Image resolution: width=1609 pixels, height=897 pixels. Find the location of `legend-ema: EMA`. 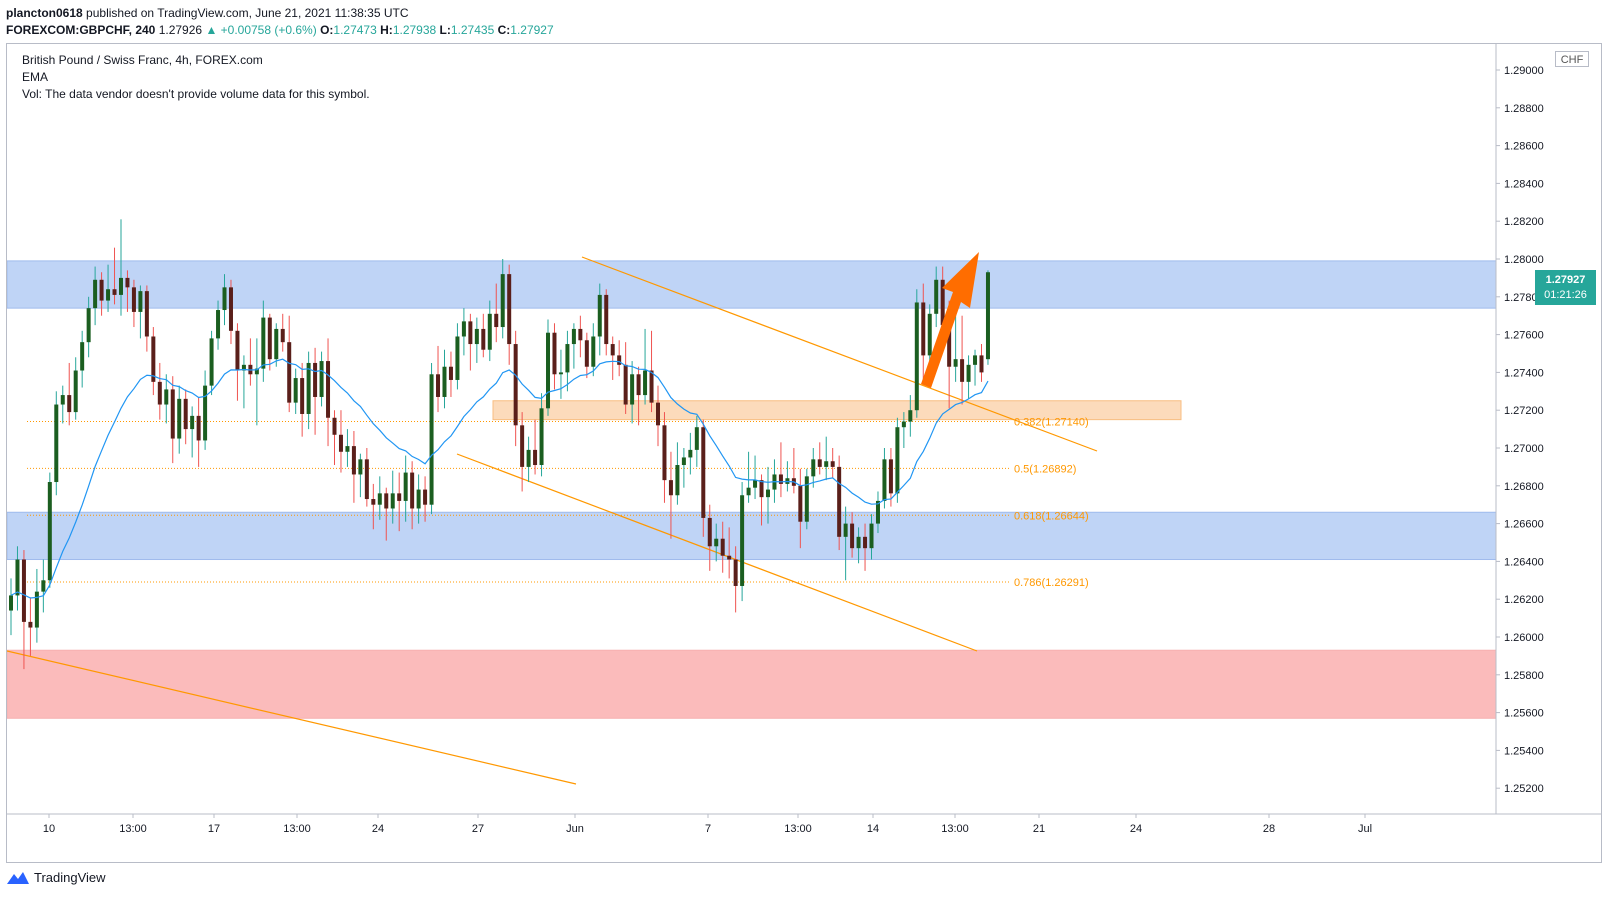

legend-ema: EMA is located at coordinates (35, 77).